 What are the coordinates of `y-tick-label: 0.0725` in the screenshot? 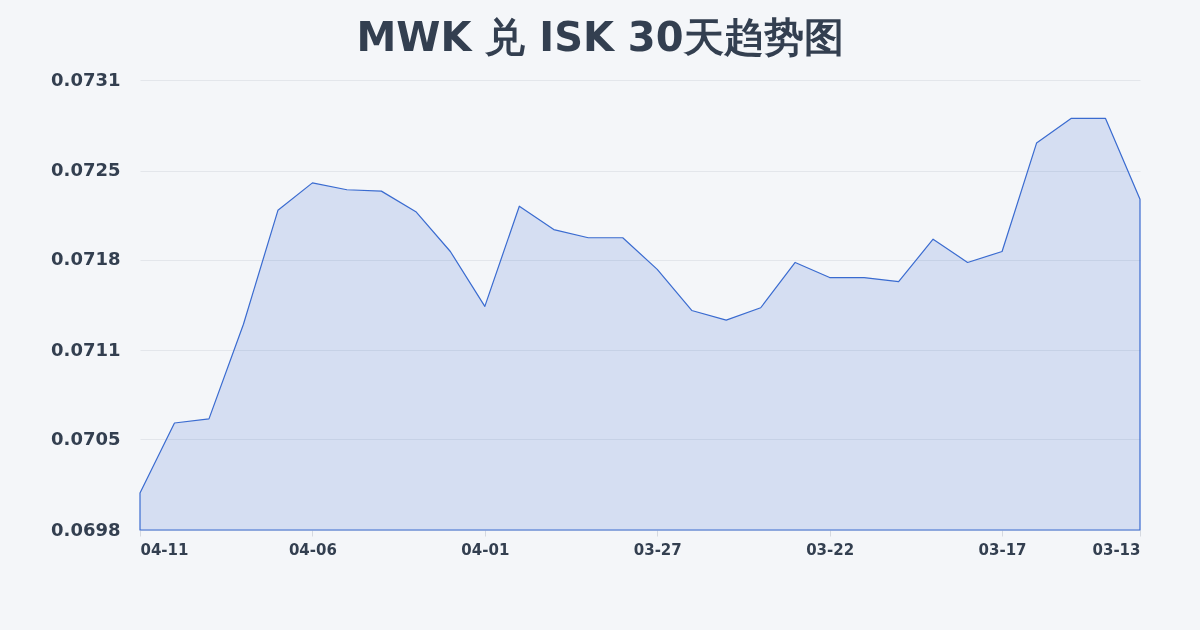 It's located at (86, 170).